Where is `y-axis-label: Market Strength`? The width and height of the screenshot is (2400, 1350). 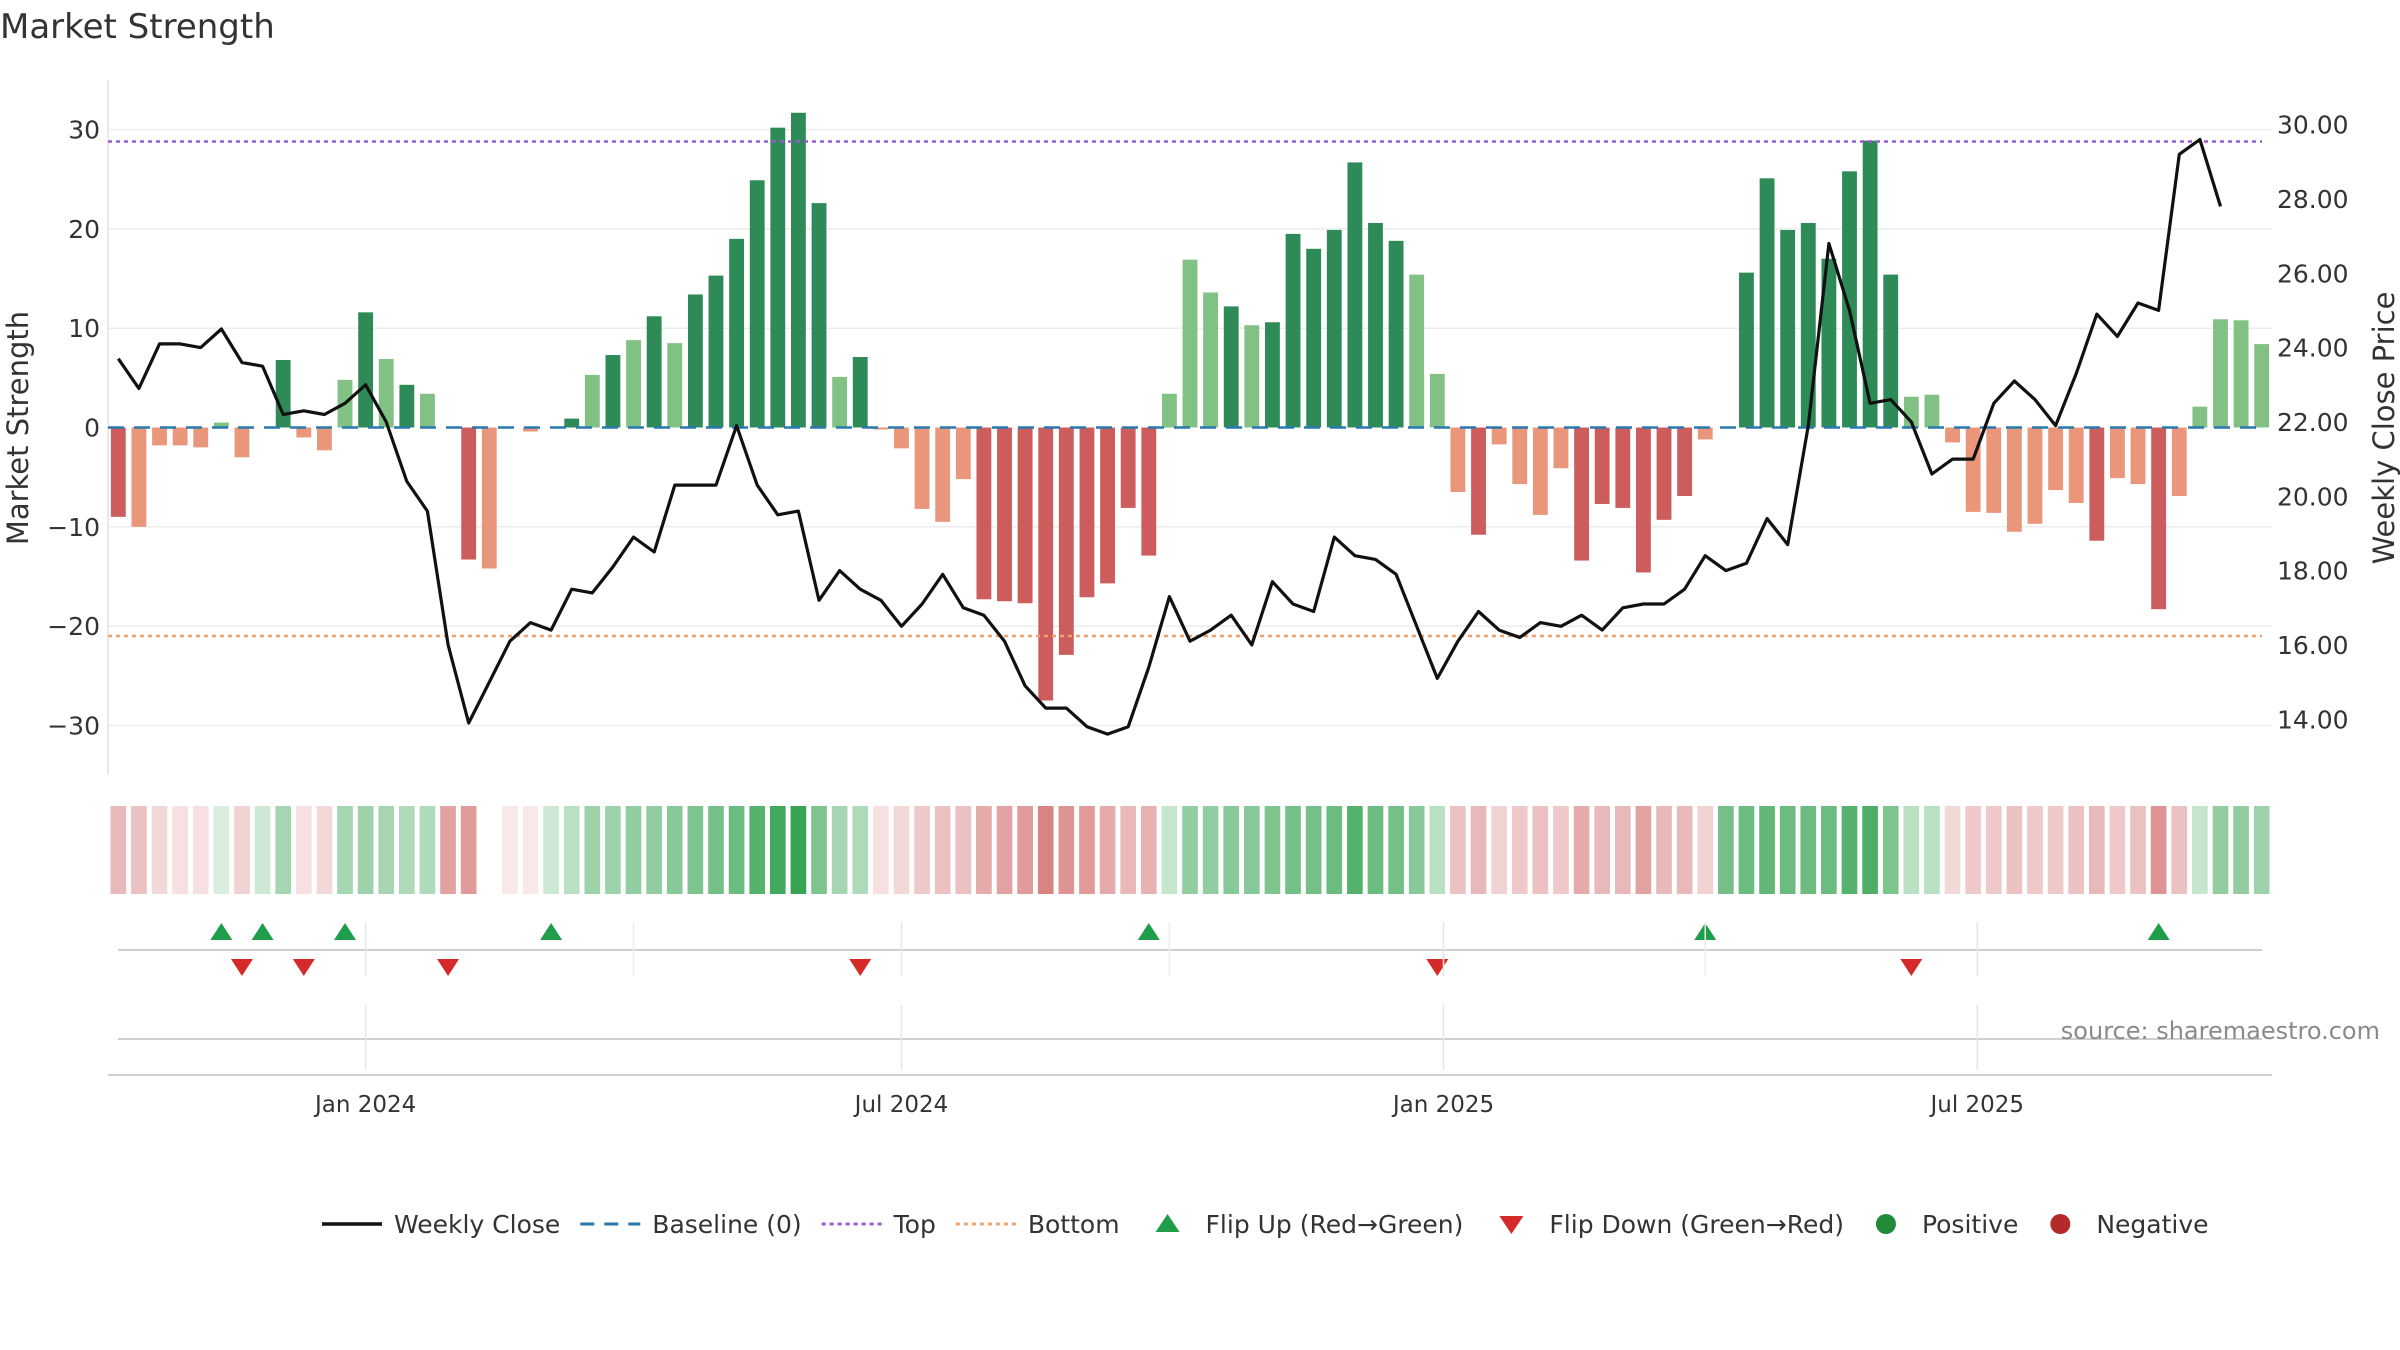 y-axis-label: Market Strength is located at coordinates (18, 428).